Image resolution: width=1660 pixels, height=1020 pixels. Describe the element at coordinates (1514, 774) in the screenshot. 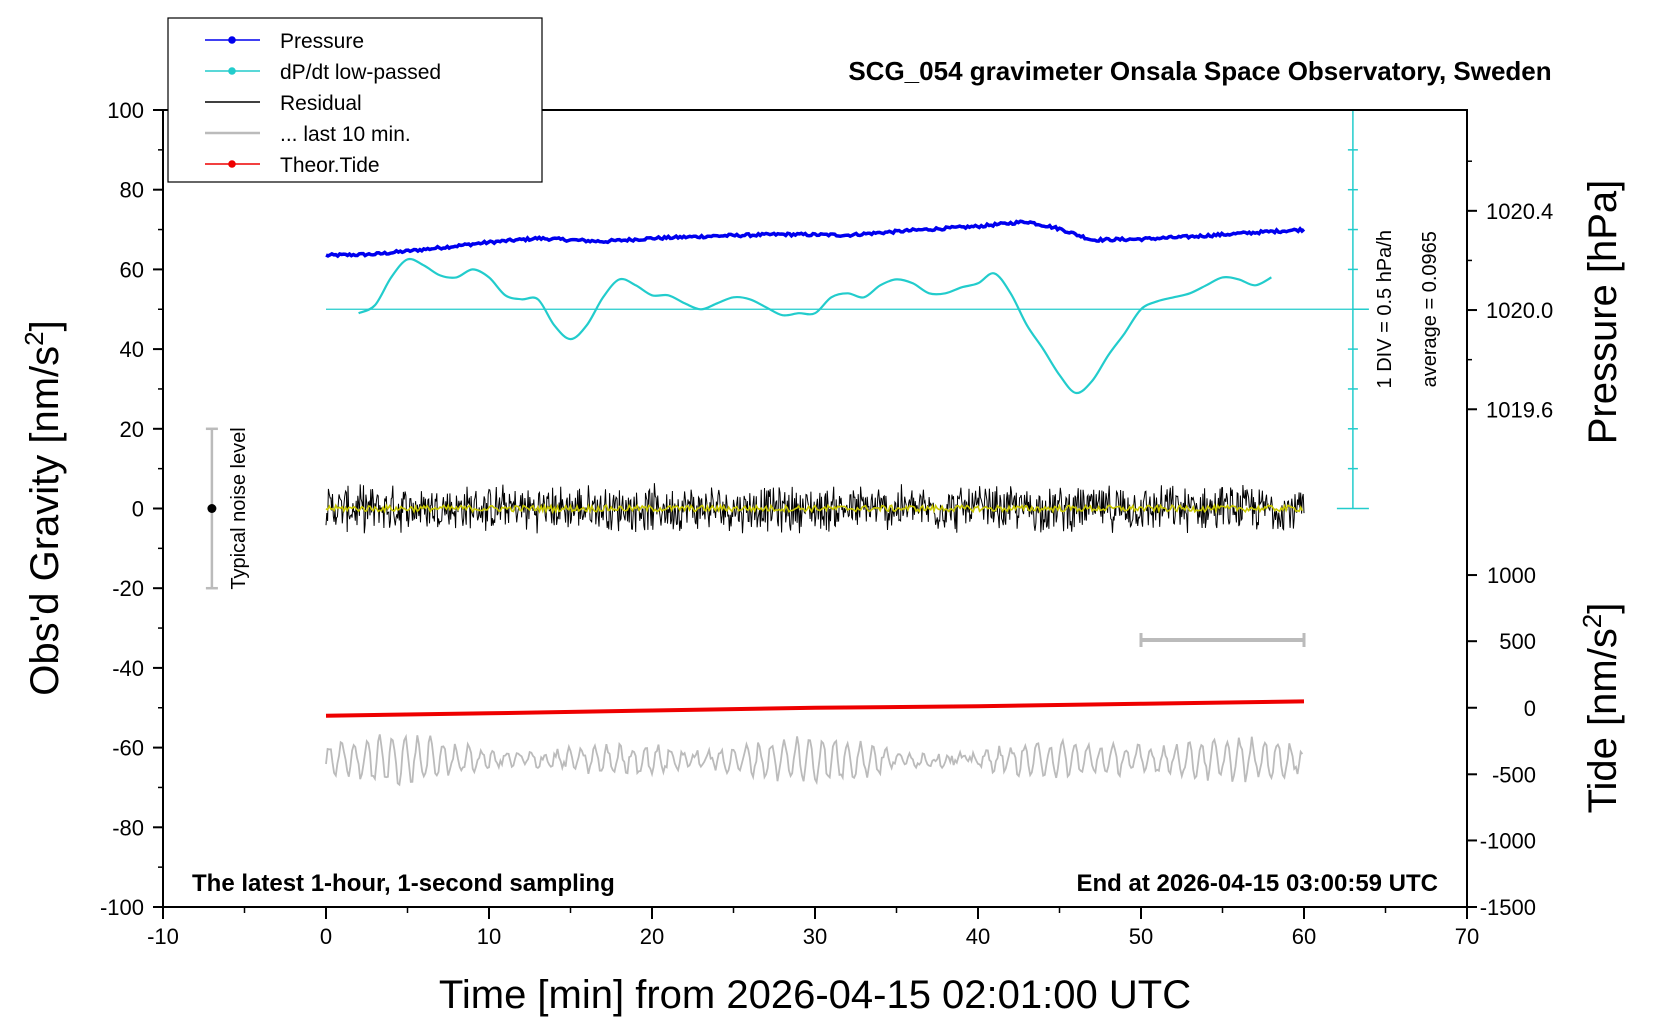

I see `tide-tick-label: -500` at that location.